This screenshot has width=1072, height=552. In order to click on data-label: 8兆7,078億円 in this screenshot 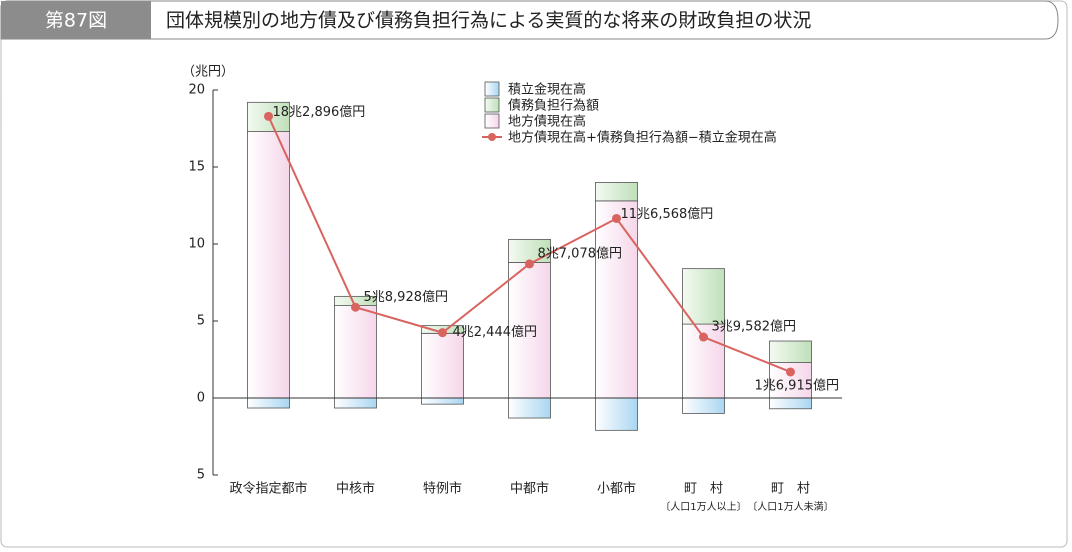, I will do `click(580, 253)`.